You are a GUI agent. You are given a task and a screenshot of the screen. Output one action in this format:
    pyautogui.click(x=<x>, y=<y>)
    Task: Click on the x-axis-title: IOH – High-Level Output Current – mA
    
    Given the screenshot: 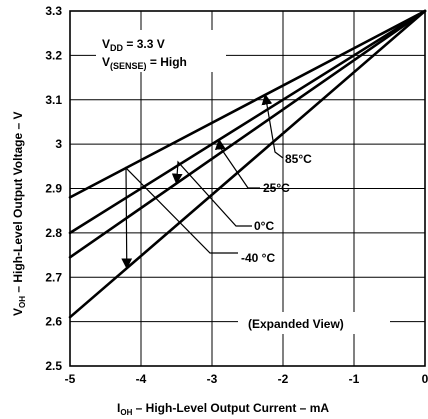 What is the action you would take?
    pyautogui.click(x=223, y=409)
    